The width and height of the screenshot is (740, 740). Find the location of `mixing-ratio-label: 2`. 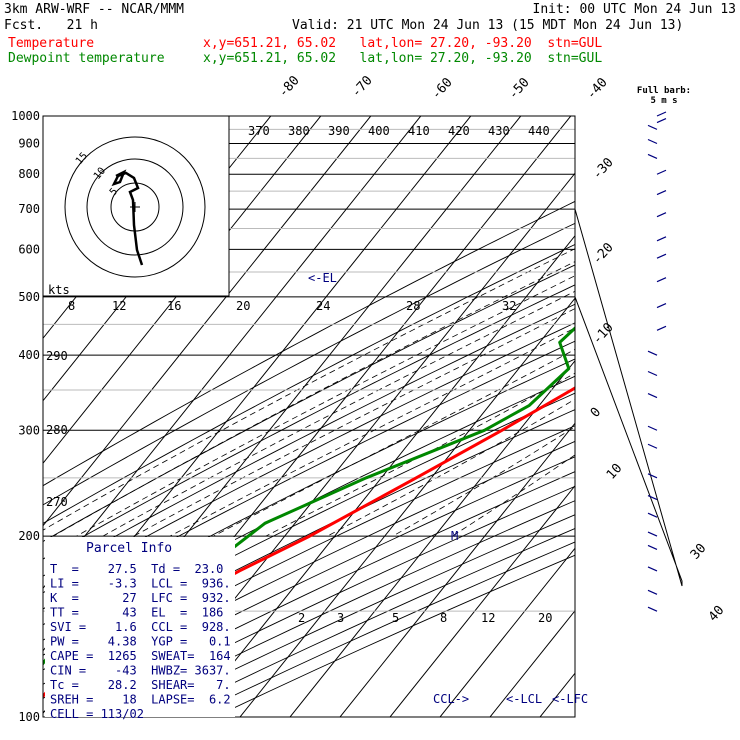

mixing-ratio-label: 2 is located at coordinates (301, 618).